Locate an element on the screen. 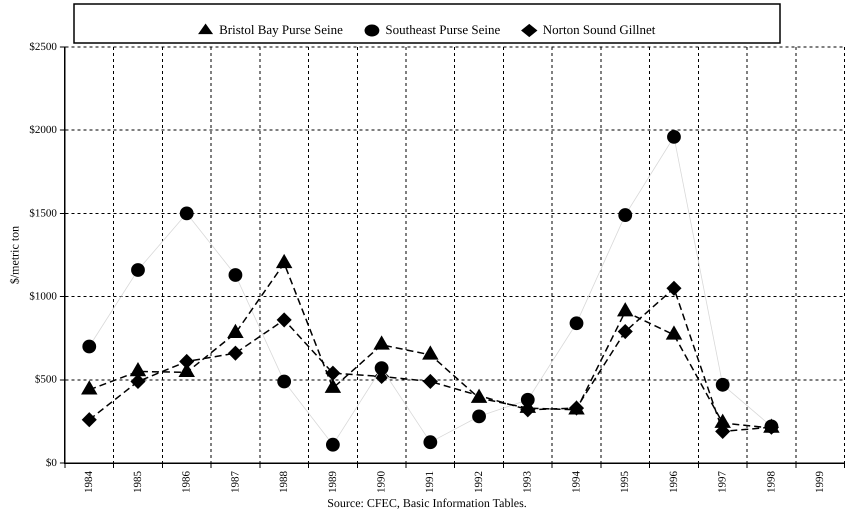  x-tick-label: 1999 is located at coordinates (820, 481).